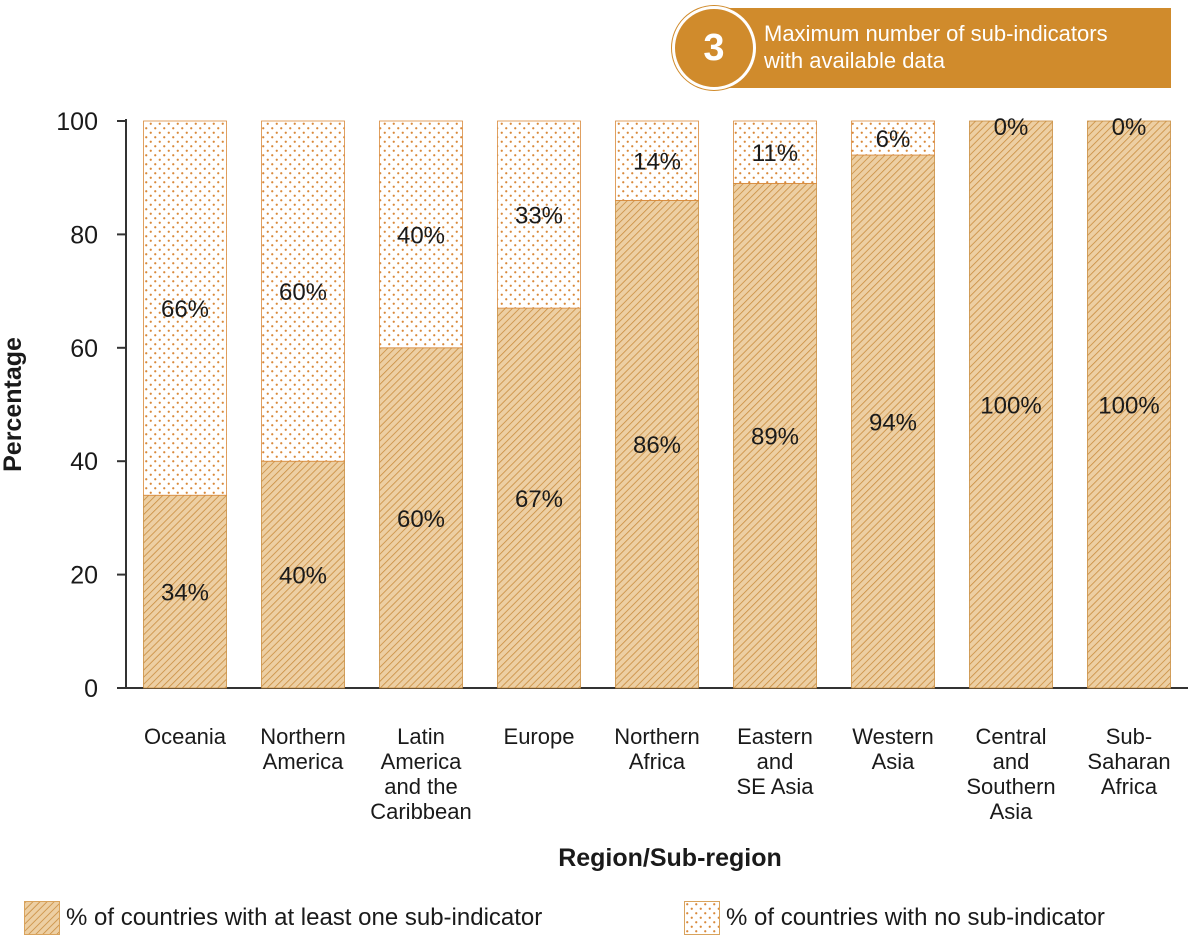  I want to click on badge-number: 3, so click(714, 48).